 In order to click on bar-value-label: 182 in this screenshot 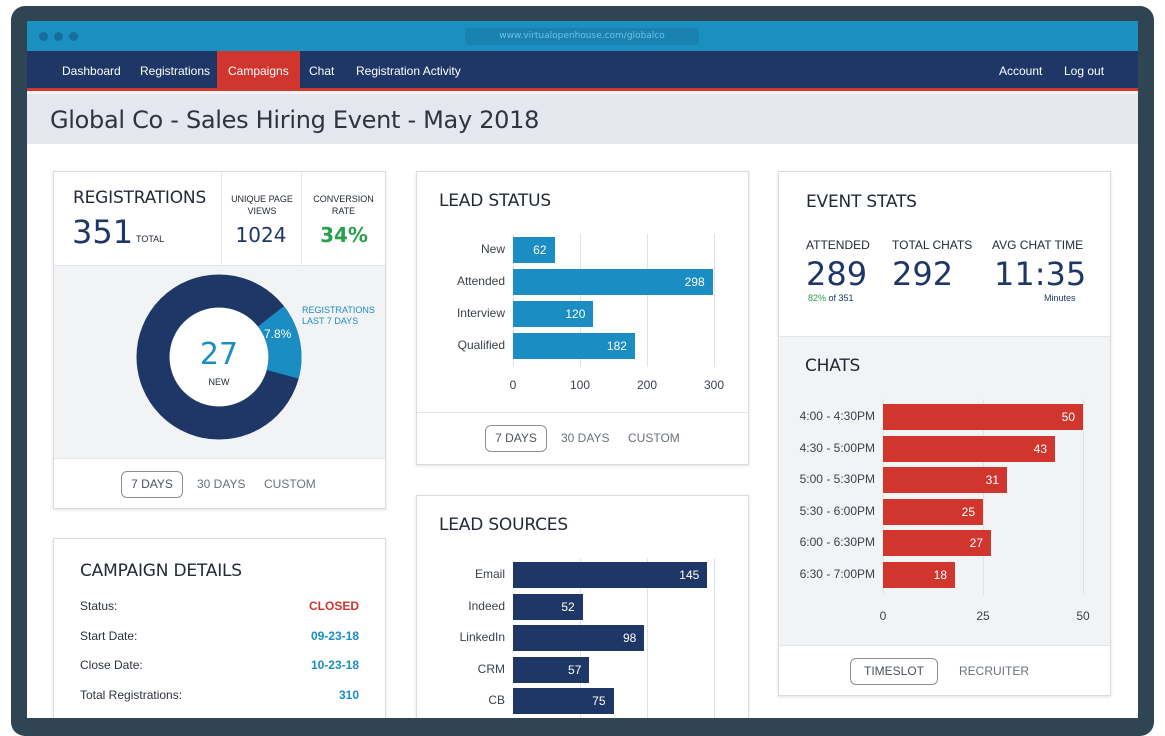, I will do `click(616, 346)`.